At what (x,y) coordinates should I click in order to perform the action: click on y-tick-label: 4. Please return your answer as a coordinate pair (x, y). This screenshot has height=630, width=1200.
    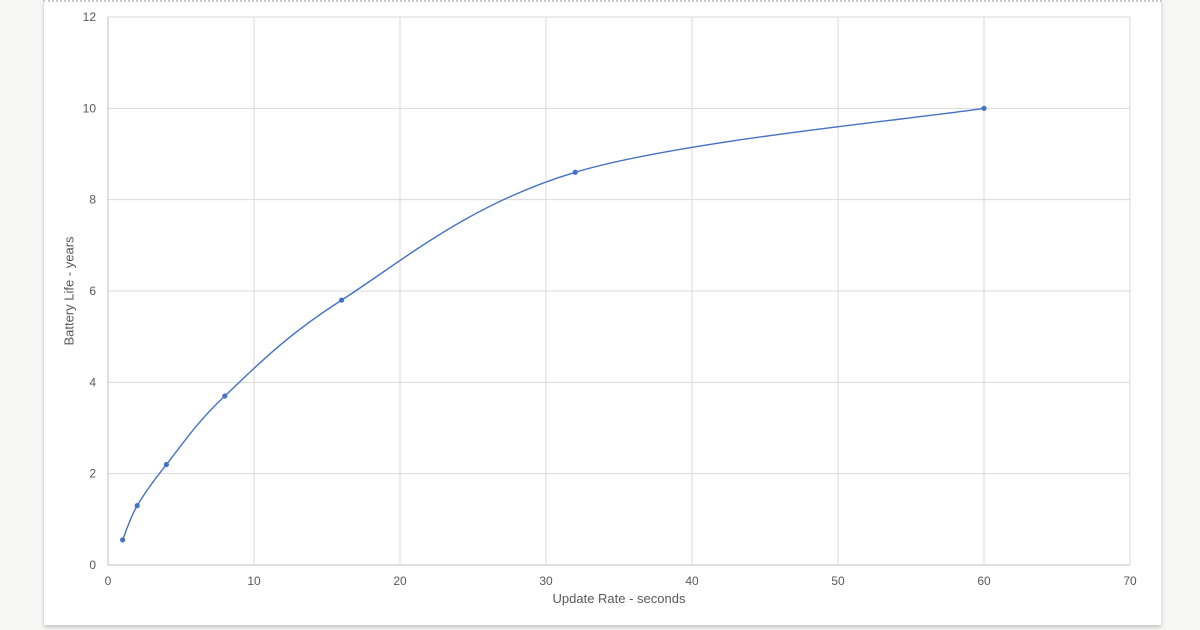
    Looking at the image, I should click on (92, 382).